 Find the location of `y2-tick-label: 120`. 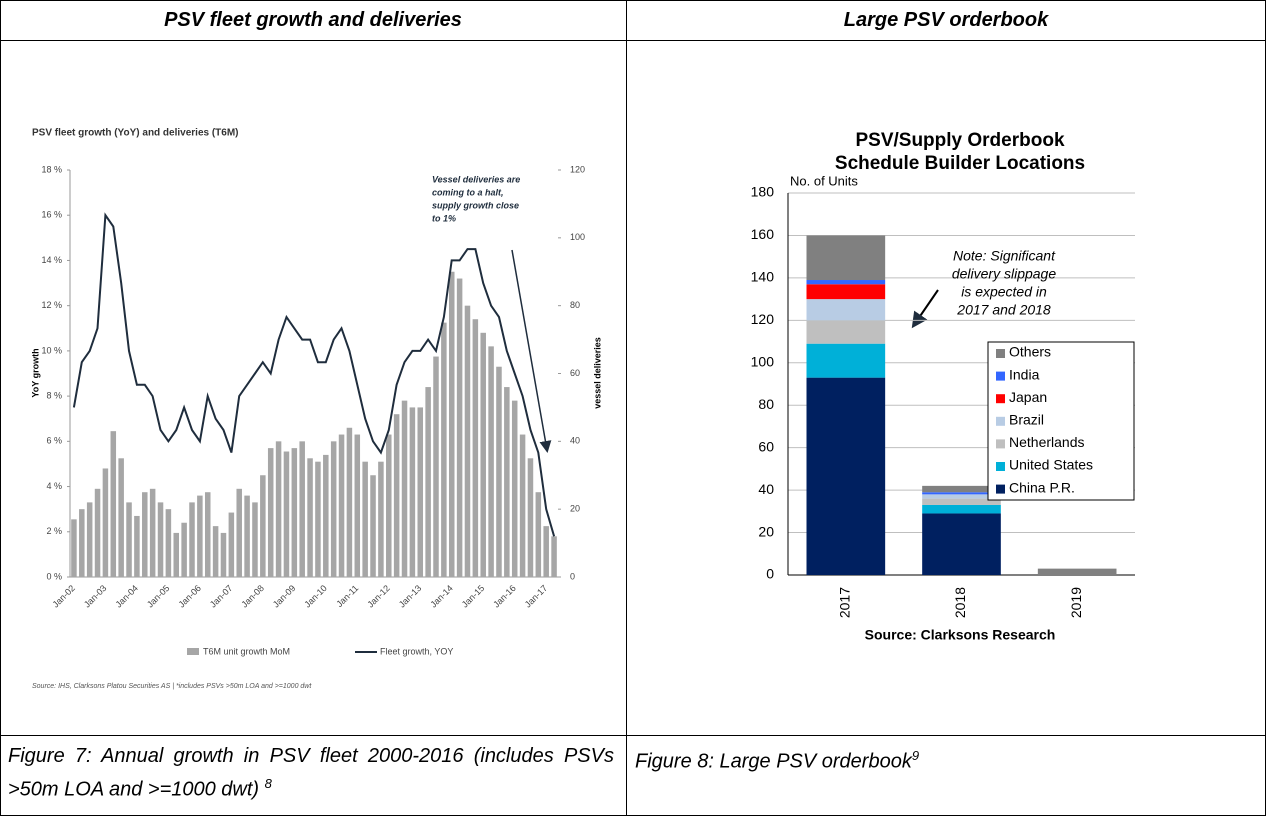

y2-tick-label: 120 is located at coordinates (577, 169).